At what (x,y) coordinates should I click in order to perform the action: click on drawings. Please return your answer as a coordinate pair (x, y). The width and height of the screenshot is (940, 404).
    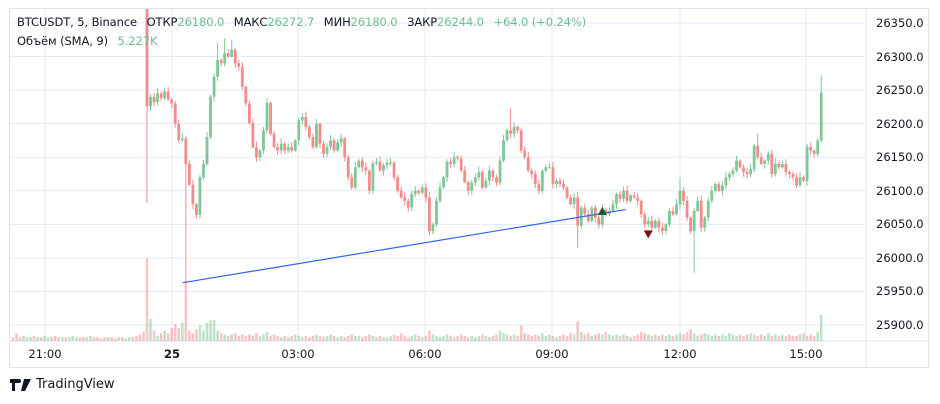
    Looking at the image, I should click on (417, 245).